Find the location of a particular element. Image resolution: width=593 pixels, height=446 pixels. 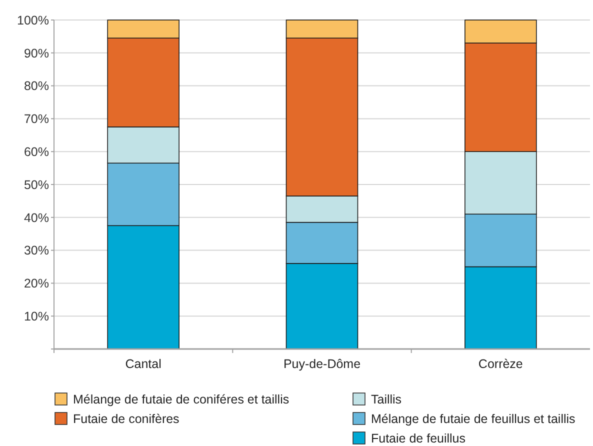

y-tick-label: 50% is located at coordinates (36, 185).